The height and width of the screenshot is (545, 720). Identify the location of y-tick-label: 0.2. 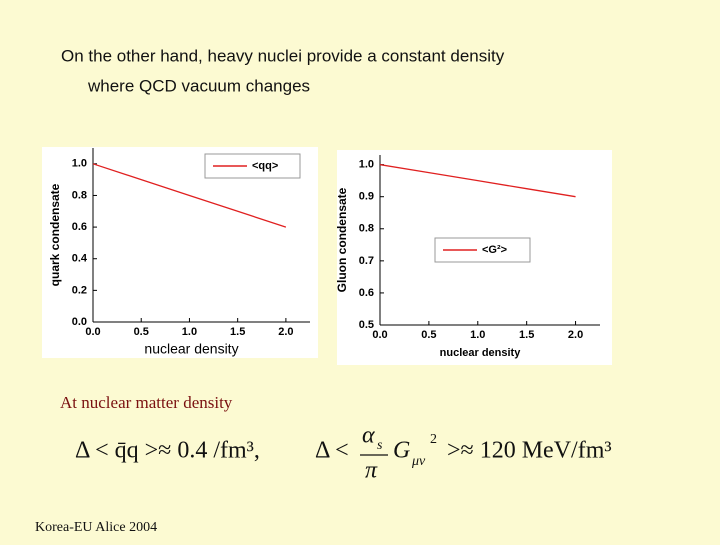
(79, 290).